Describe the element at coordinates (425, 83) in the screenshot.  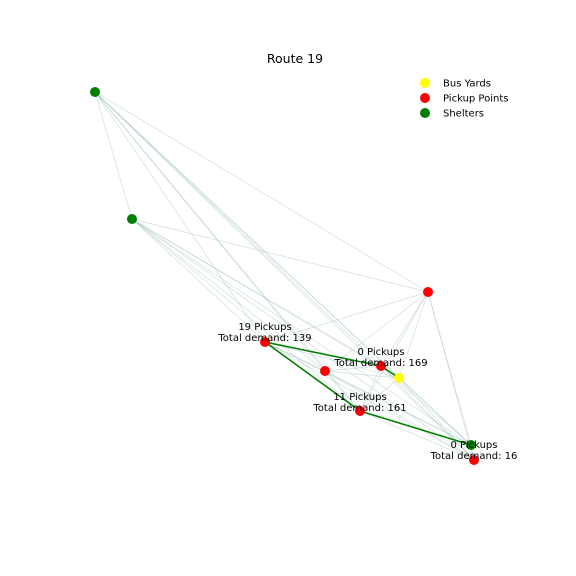
I see `legend-marker-bus-yards` at that location.